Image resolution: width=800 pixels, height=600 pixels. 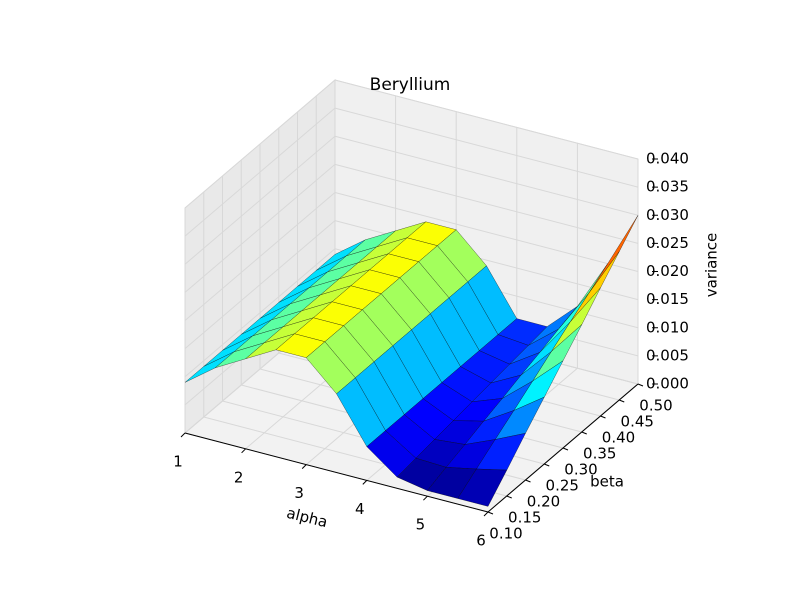 What do you see at coordinates (667, 327) in the screenshot?
I see `z-tick-label: 0.010` at bounding box center [667, 327].